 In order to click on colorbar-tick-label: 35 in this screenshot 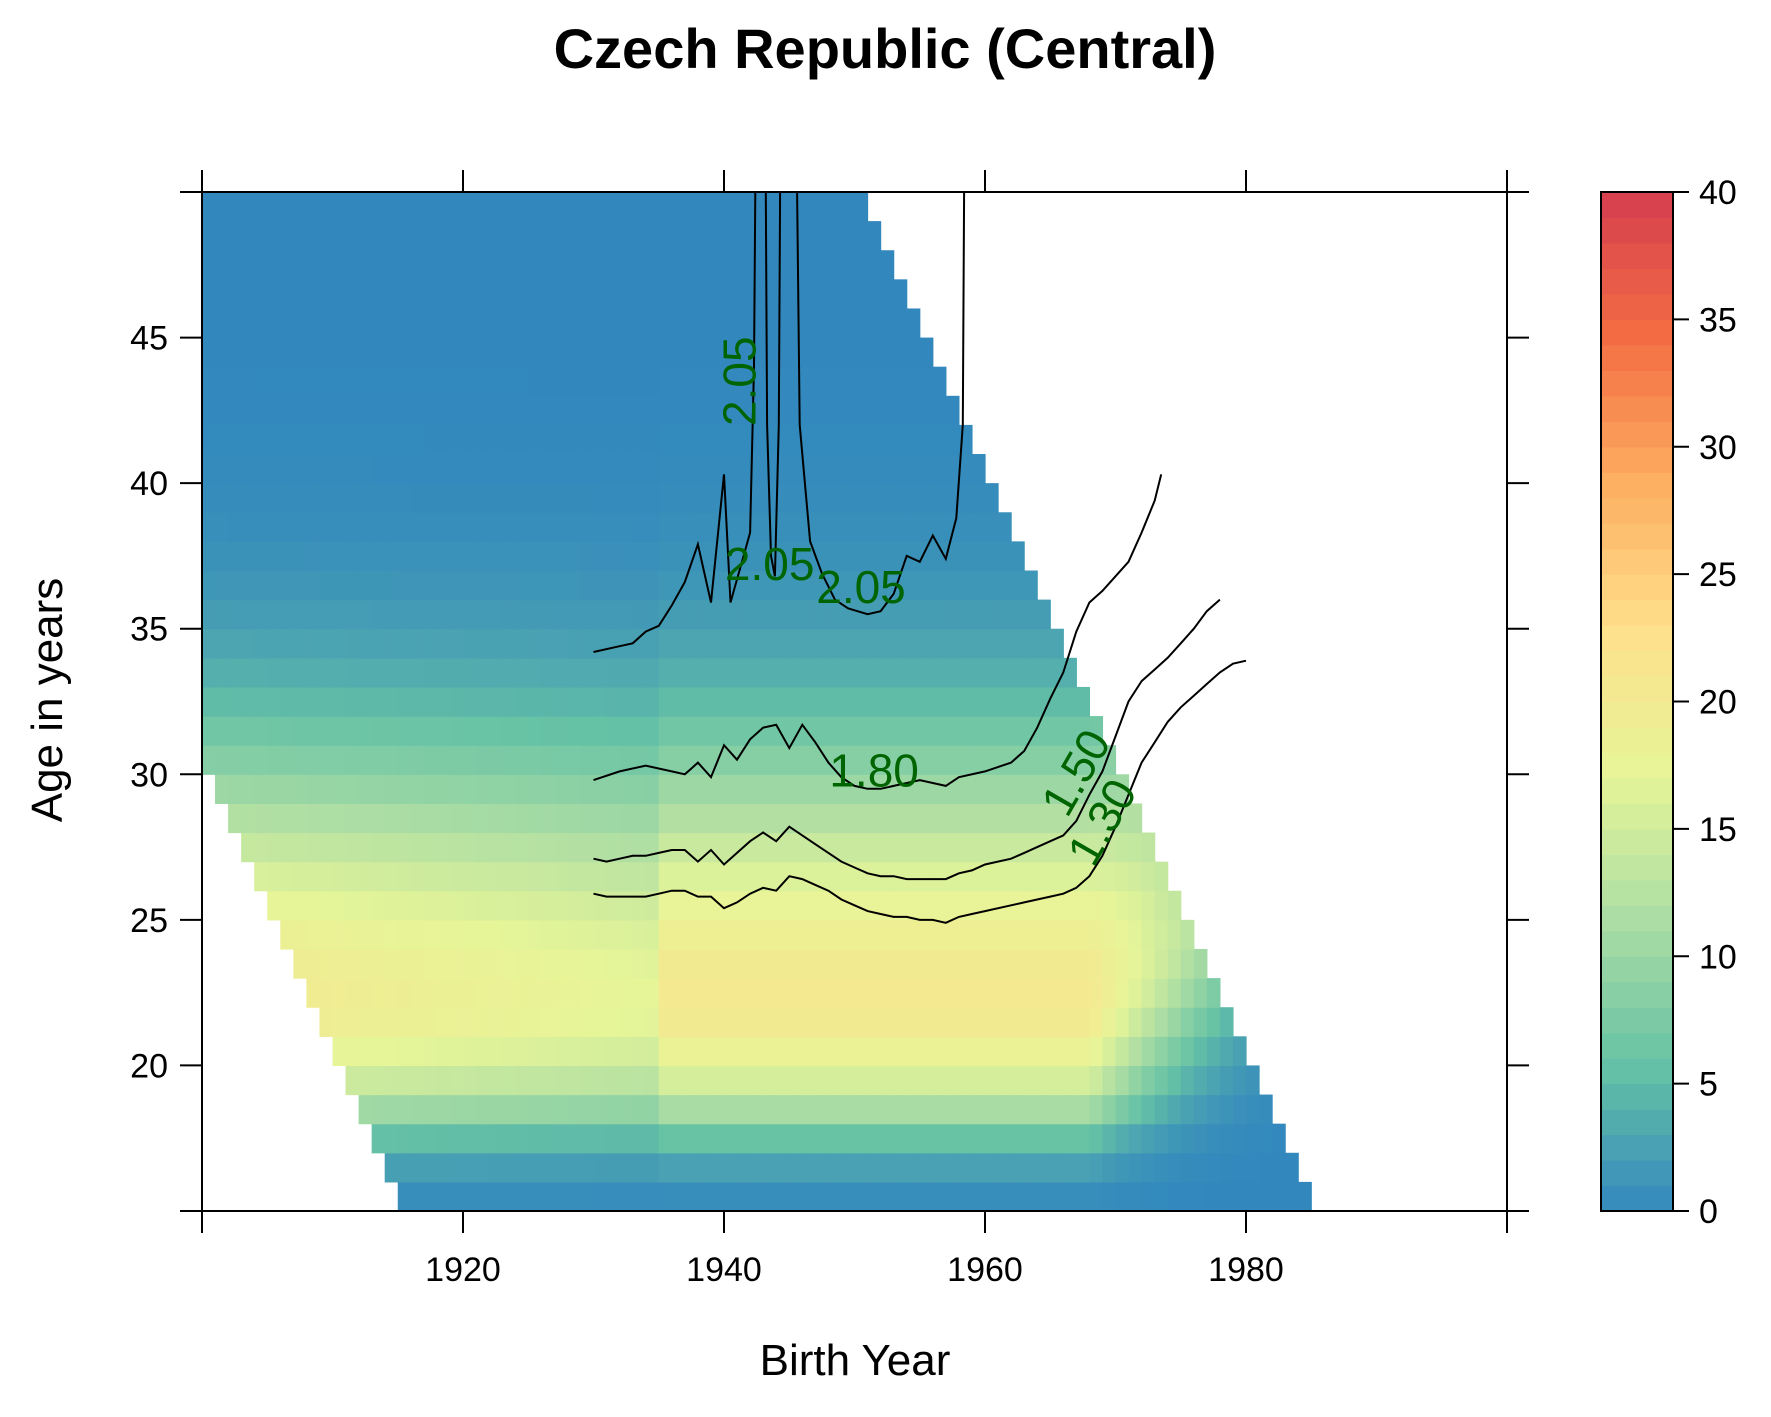, I will do `click(1718, 320)`.